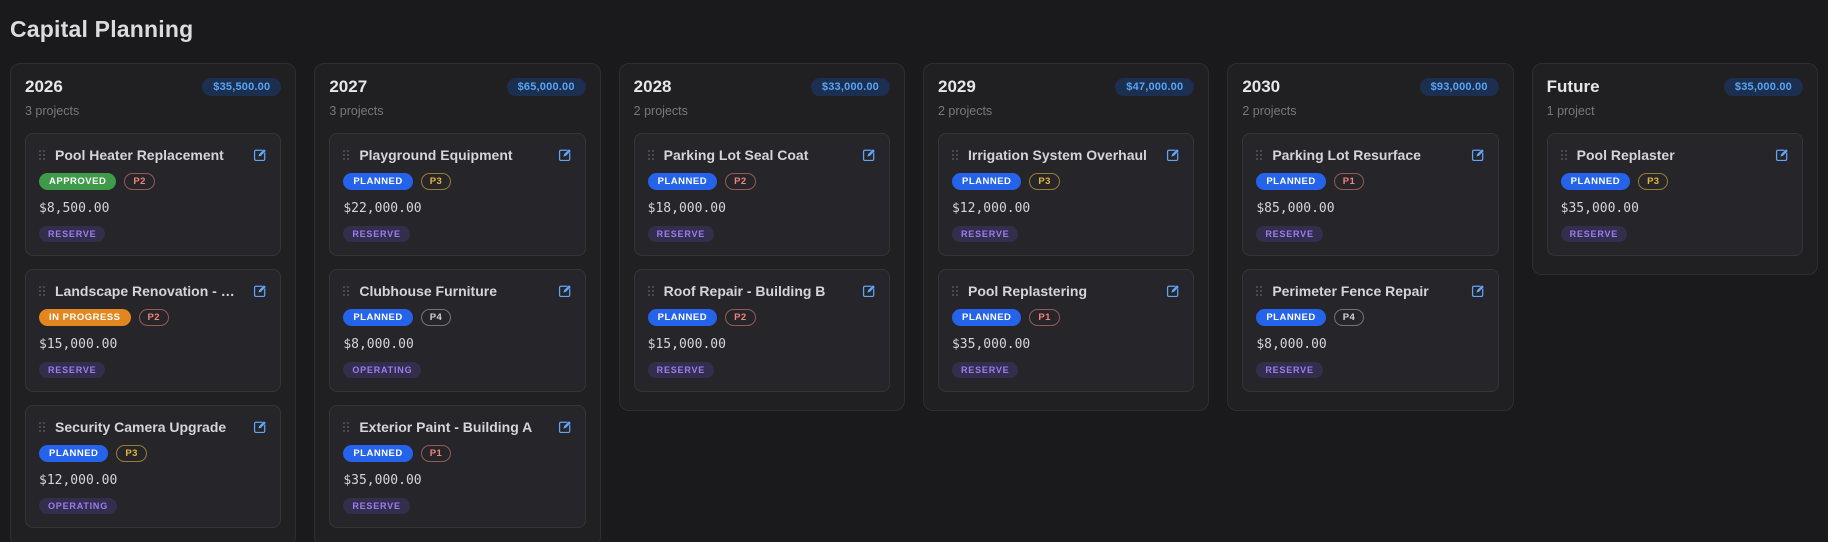 Image resolution: width=1828 pixels, height=542 pixels. What do you see at coordinates (1065, 317) in the screenshot?
I see `badge-row: PLANNED P1` at bounding box center [1065, 317].